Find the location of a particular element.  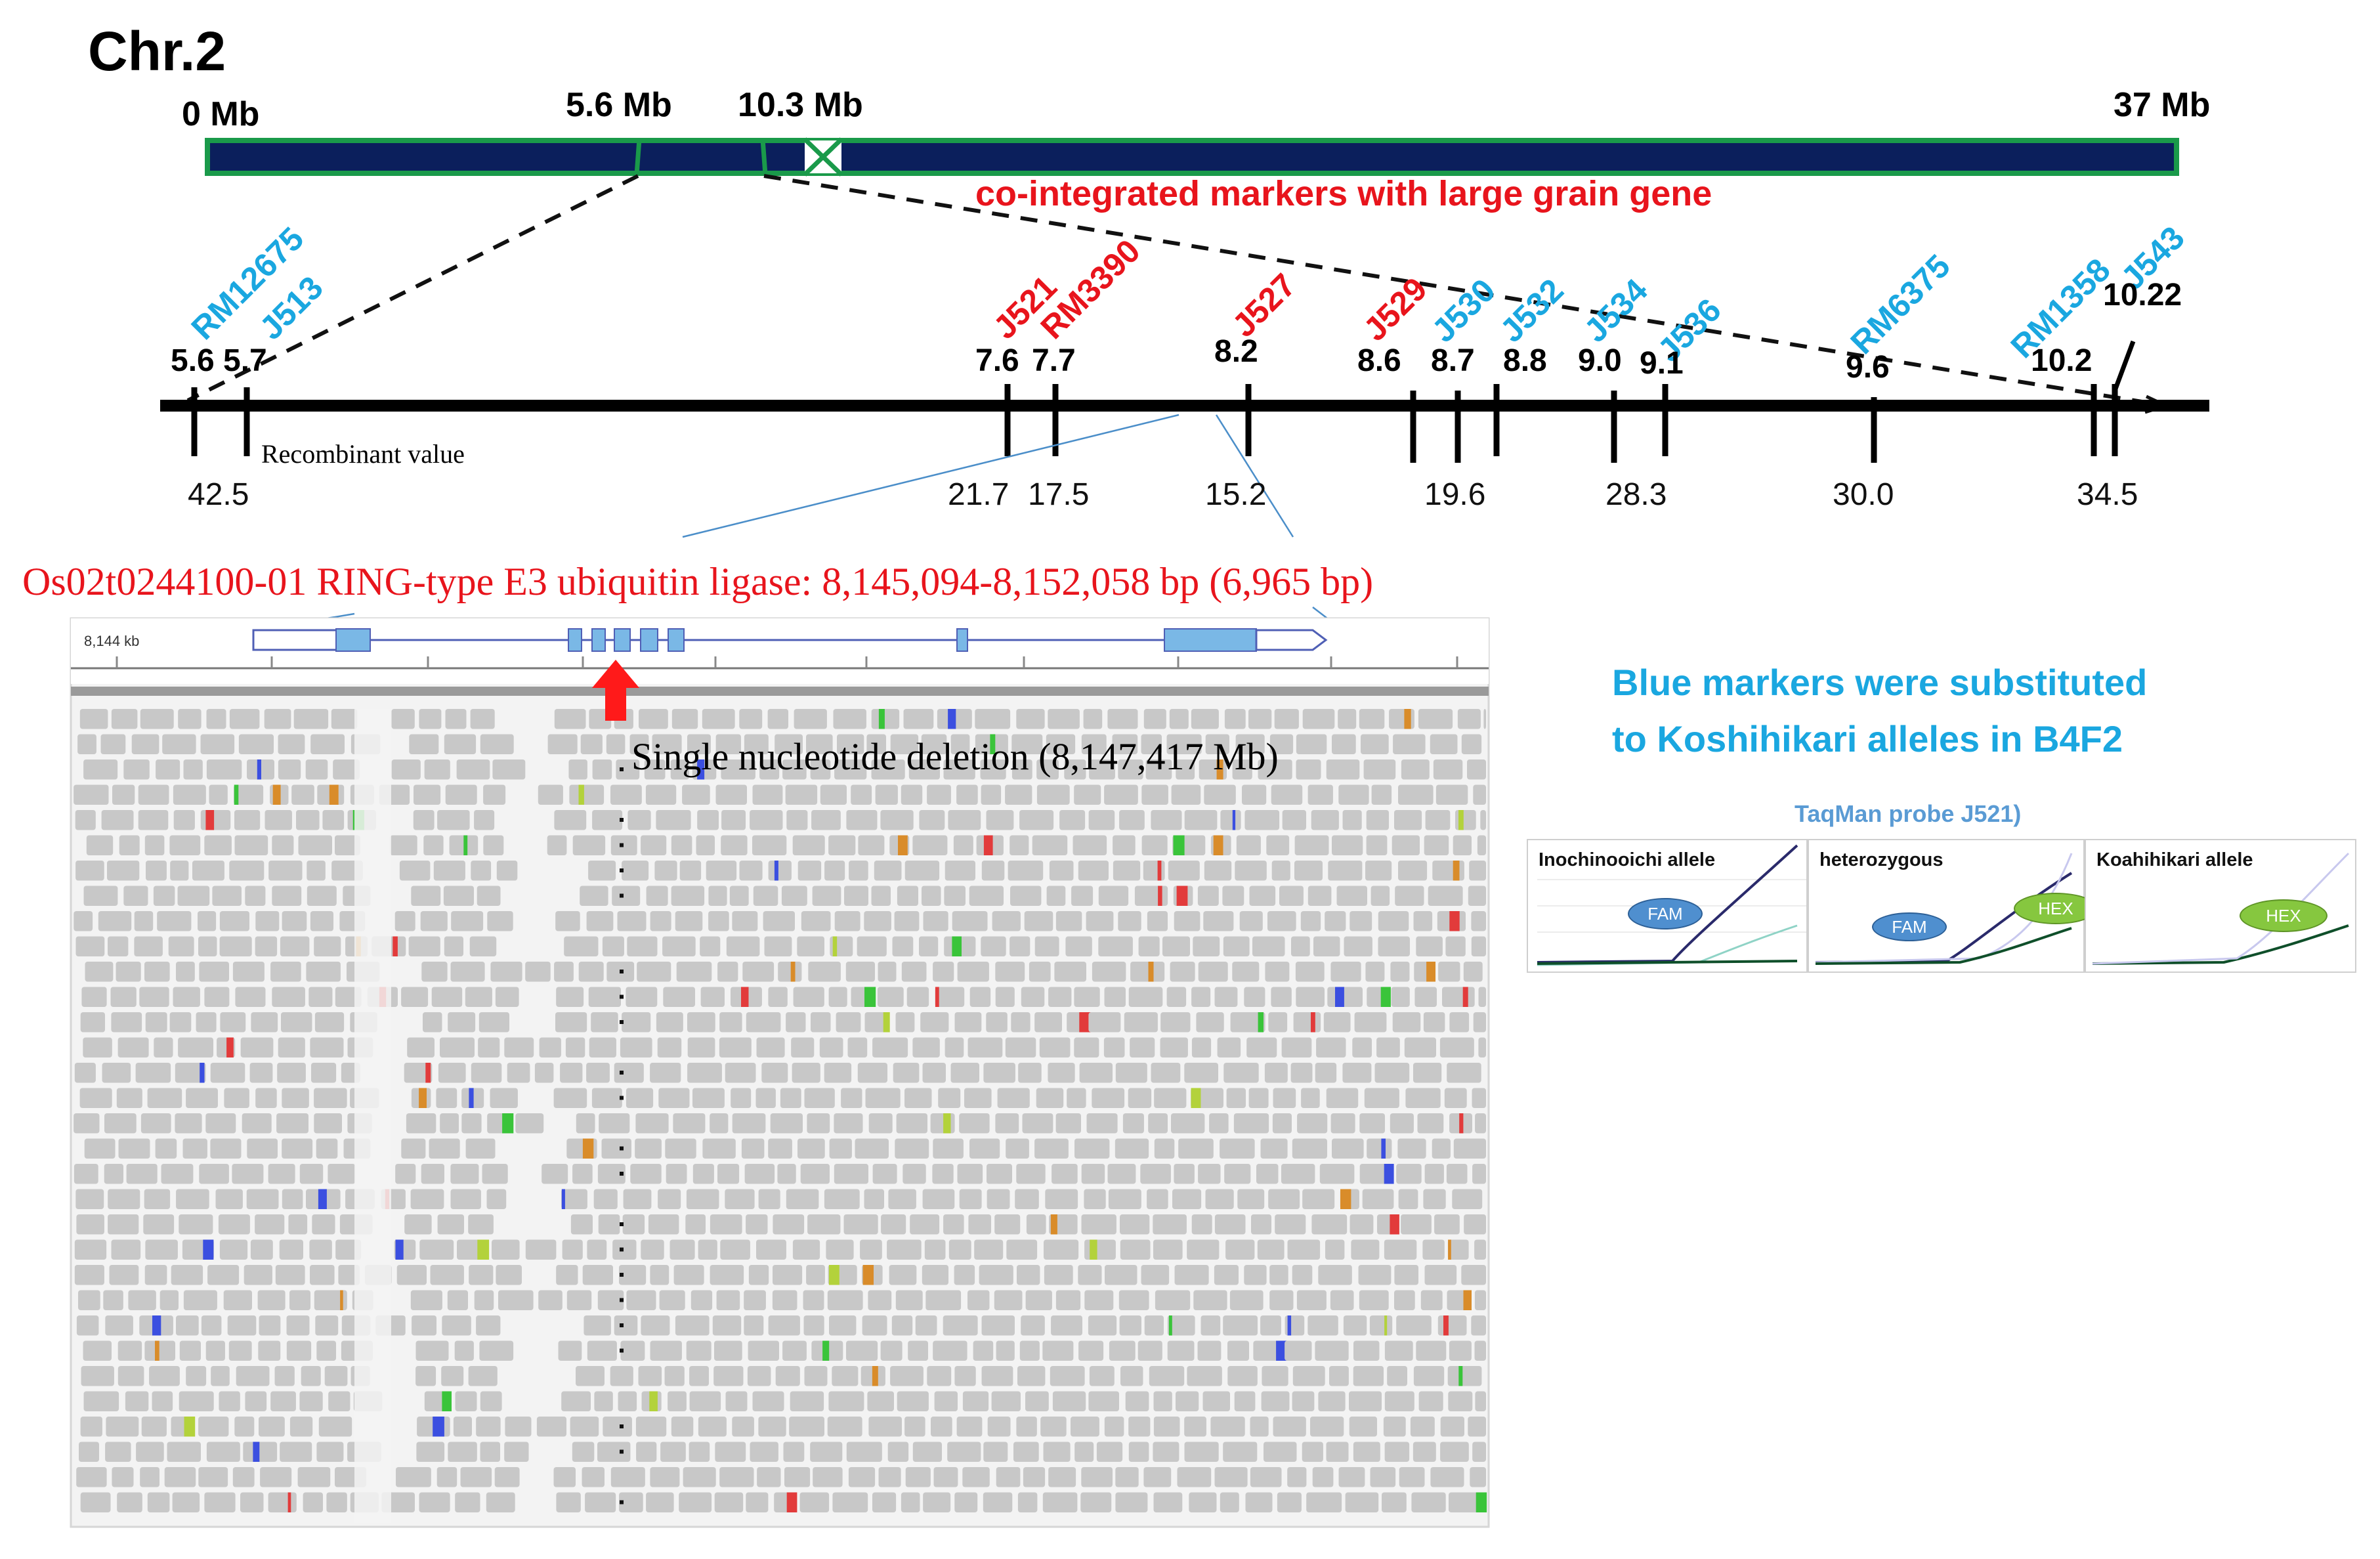

chr-label-0: 0 Mb is located at coordinates (221, 114).